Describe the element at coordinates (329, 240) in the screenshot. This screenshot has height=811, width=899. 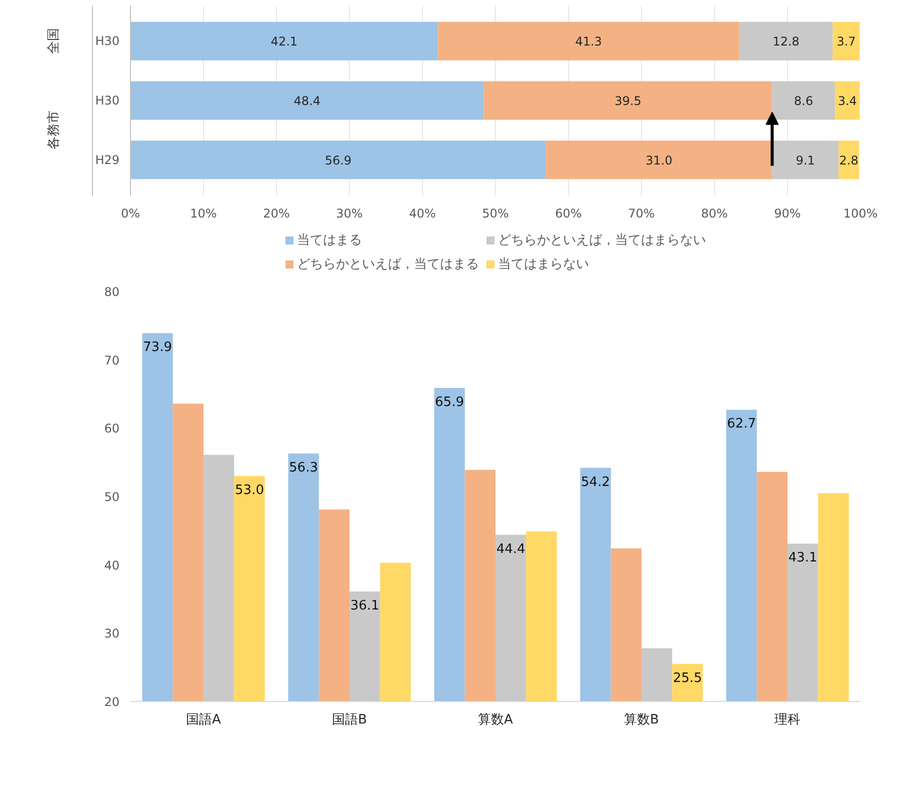
I see `legend-label: 当てはまる` at that location.